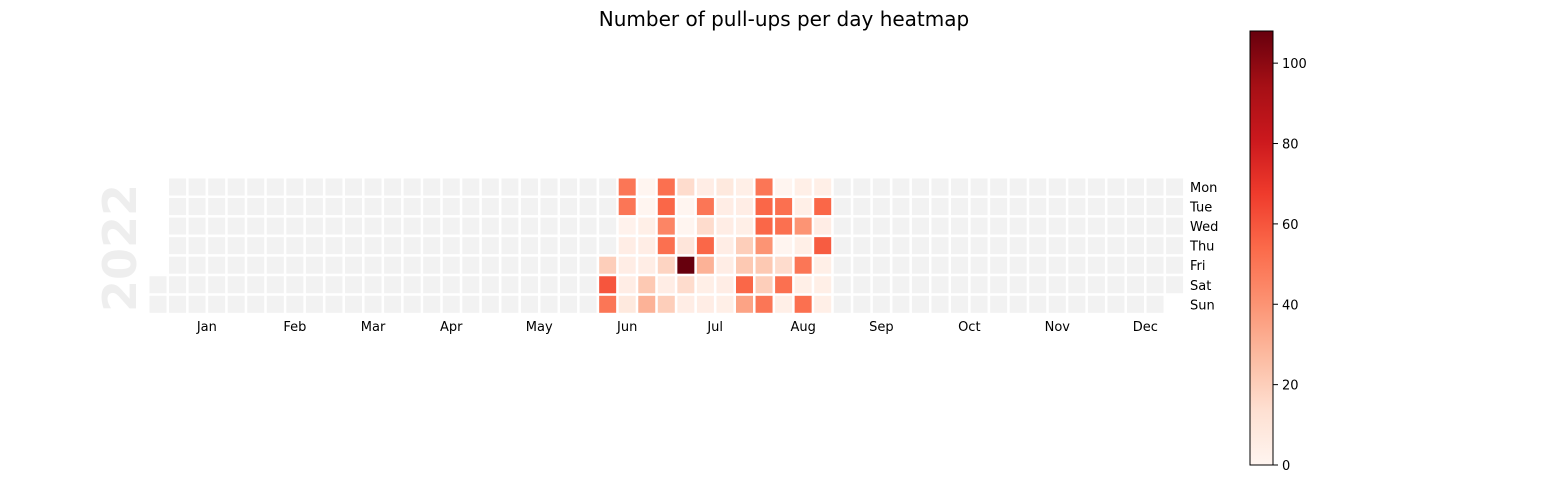  What do you see at coordinates (1202, 305) in the screenshot?
I see `weekday-label: Sun` at bounding box center [1202, 305].